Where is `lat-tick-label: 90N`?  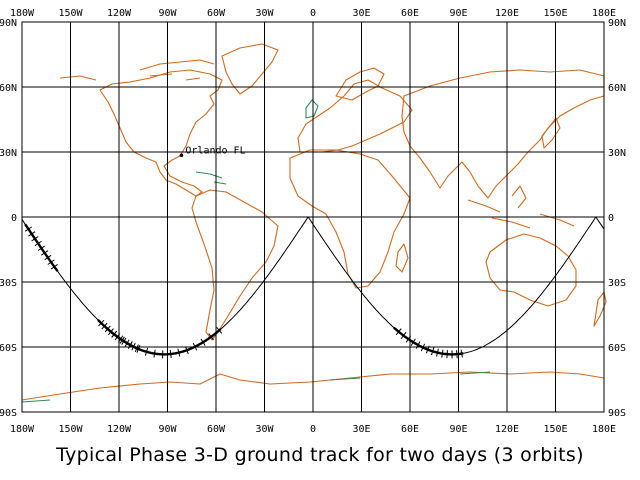
lat-tick-label: 90N is located at coordinates (617, 23).